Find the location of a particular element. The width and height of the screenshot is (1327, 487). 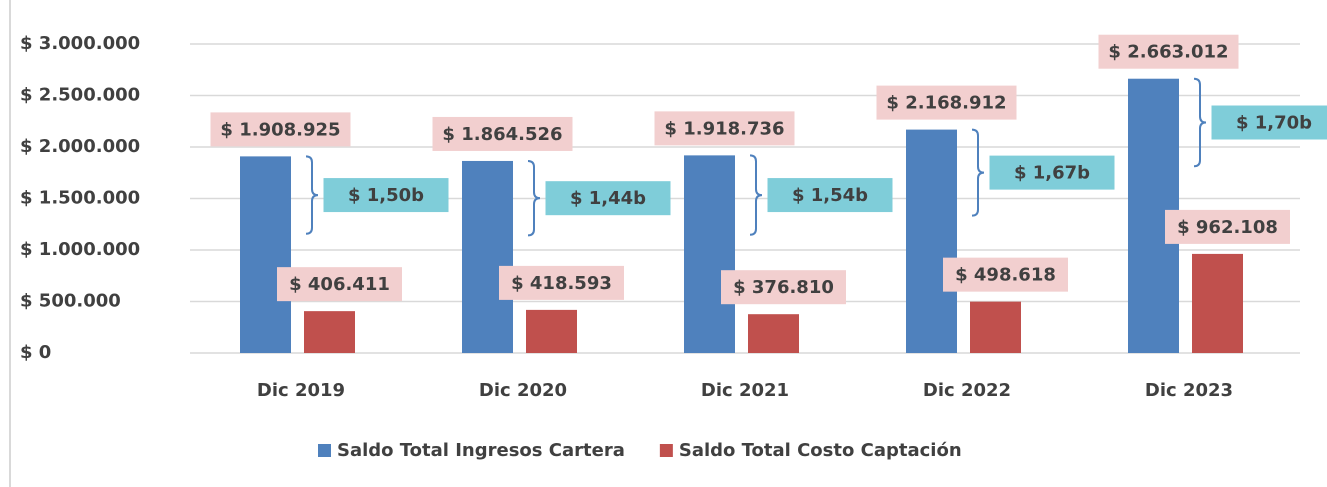

y-tick-label: $ 500.000 is located at coordinates (70, 301).